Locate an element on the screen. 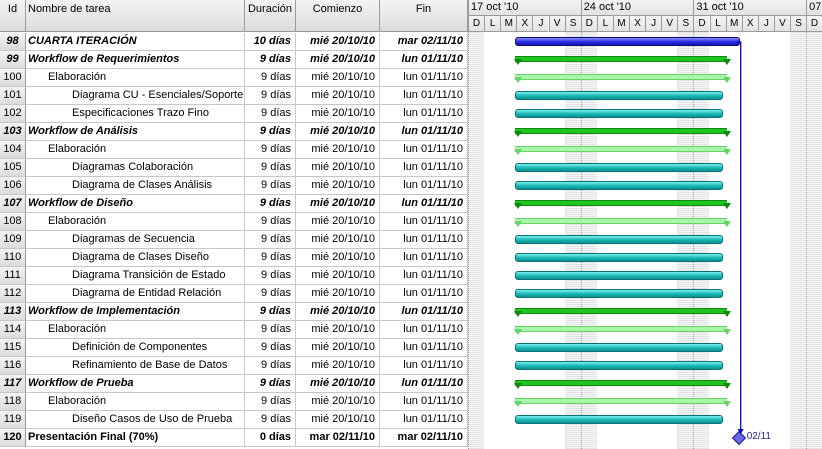 The image size is (822, 449). milestone-diamond is located at coordinates (738, 438).